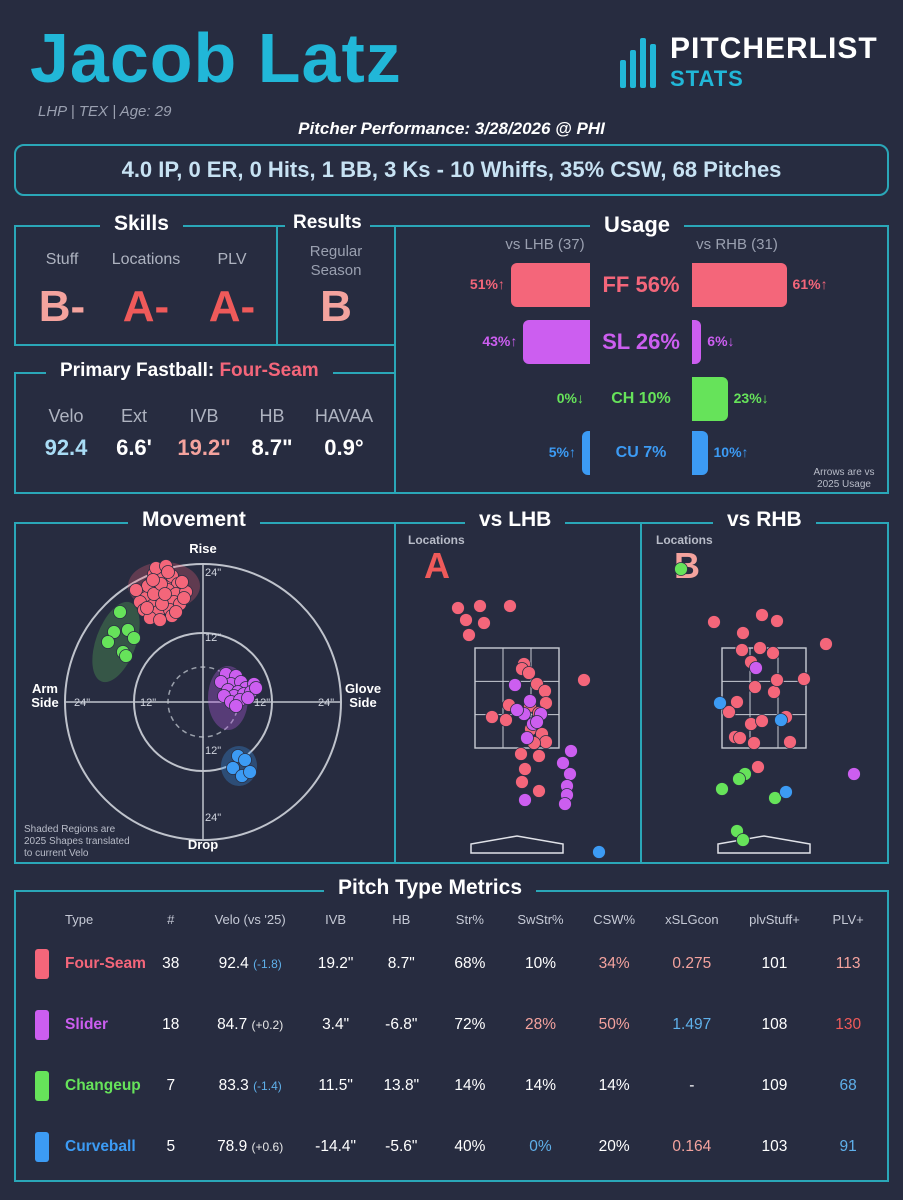  What do you see at coordinates (66, 416) in the screenshot?
I see `fastball-stat-label: Velo` at bounding box center [66, 416].